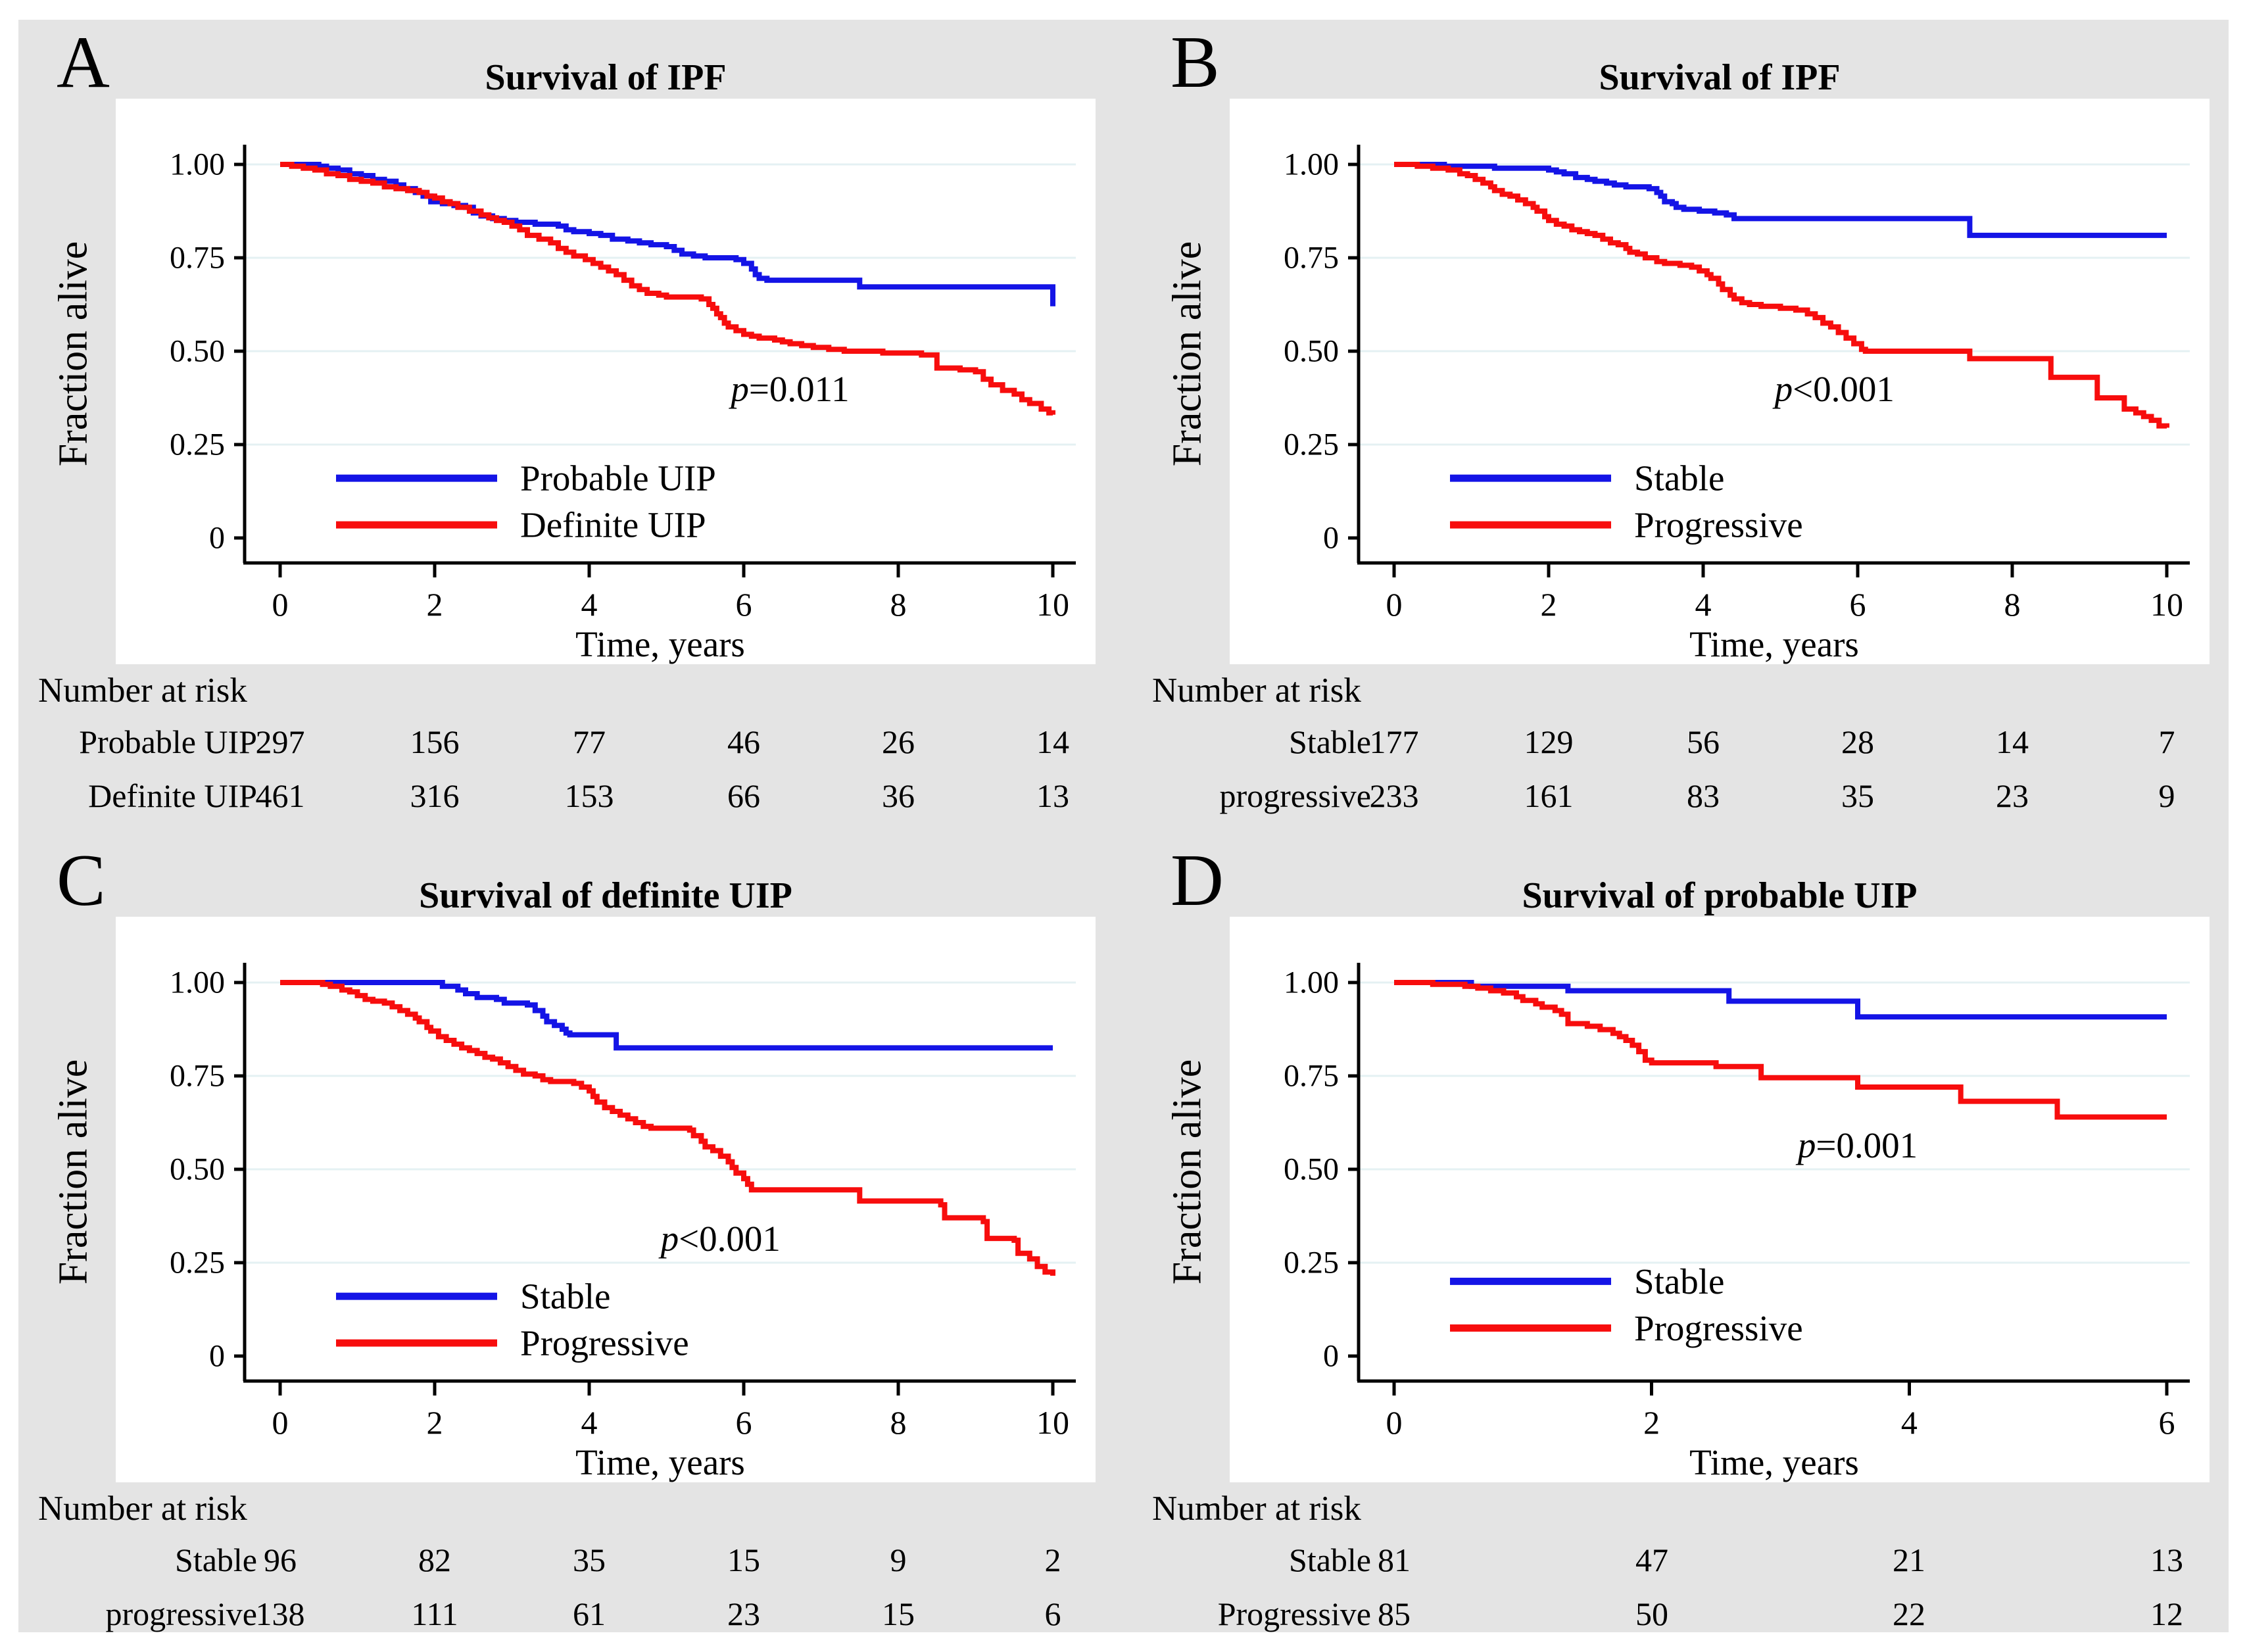 This screenshot has height=1652, width=2247. I want to click on risk-count: 96, so click(280, 1560).